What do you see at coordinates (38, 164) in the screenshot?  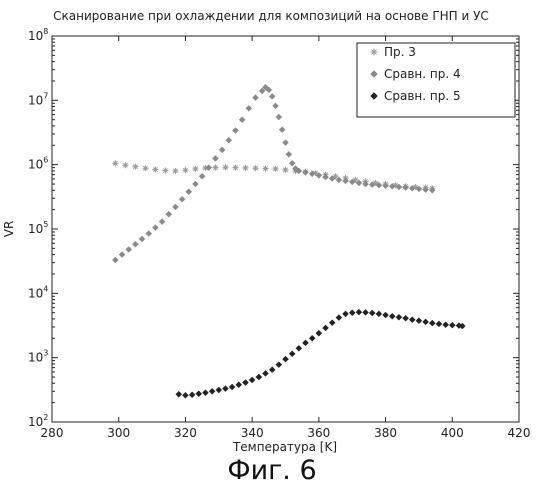 I see `y-tick-label: 10⁶` at bounding box center [38, 164].